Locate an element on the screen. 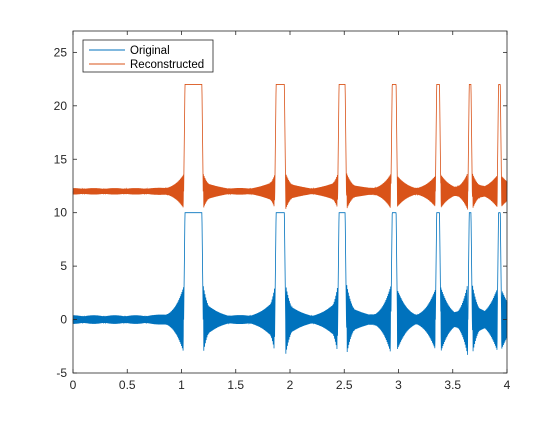 The width and height of the screenshot is (560, 425). y-tick-label: 5 is located at coordinates (63, 266).